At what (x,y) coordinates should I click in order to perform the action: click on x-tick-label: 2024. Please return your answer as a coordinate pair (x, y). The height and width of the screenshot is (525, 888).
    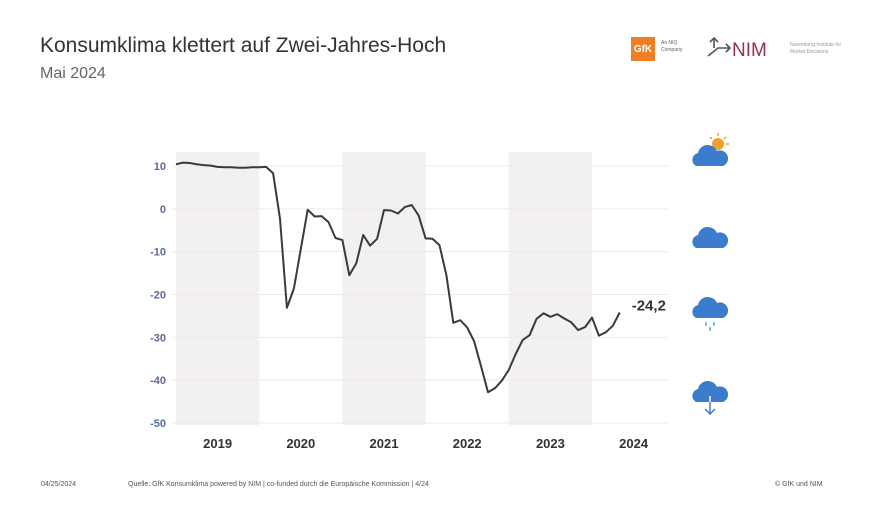
    Looking at the image, I should click on (634, 443).